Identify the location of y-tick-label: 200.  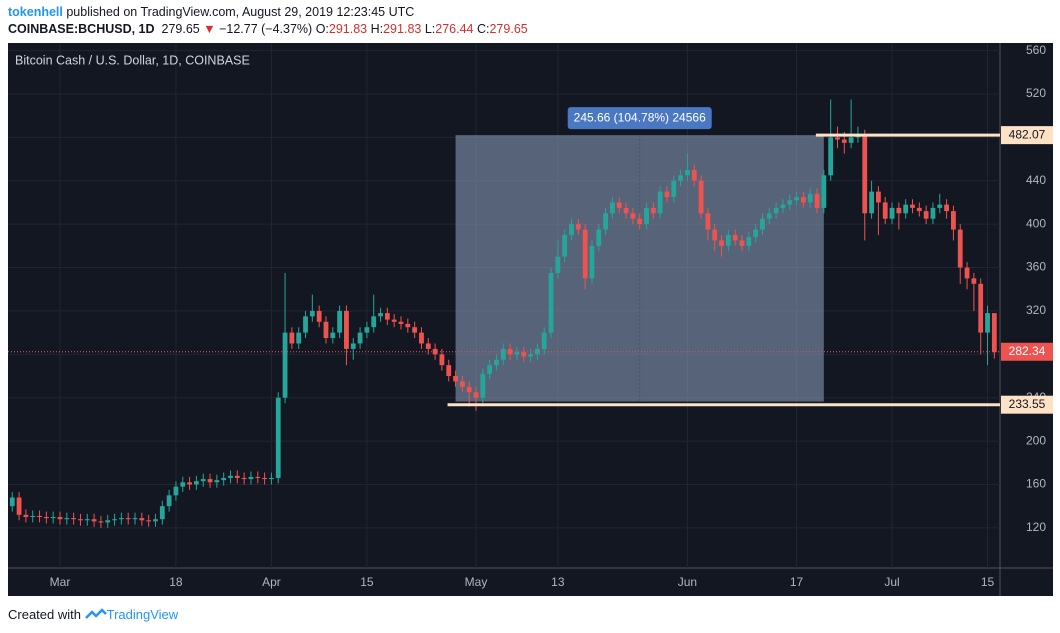
(1036, 440).